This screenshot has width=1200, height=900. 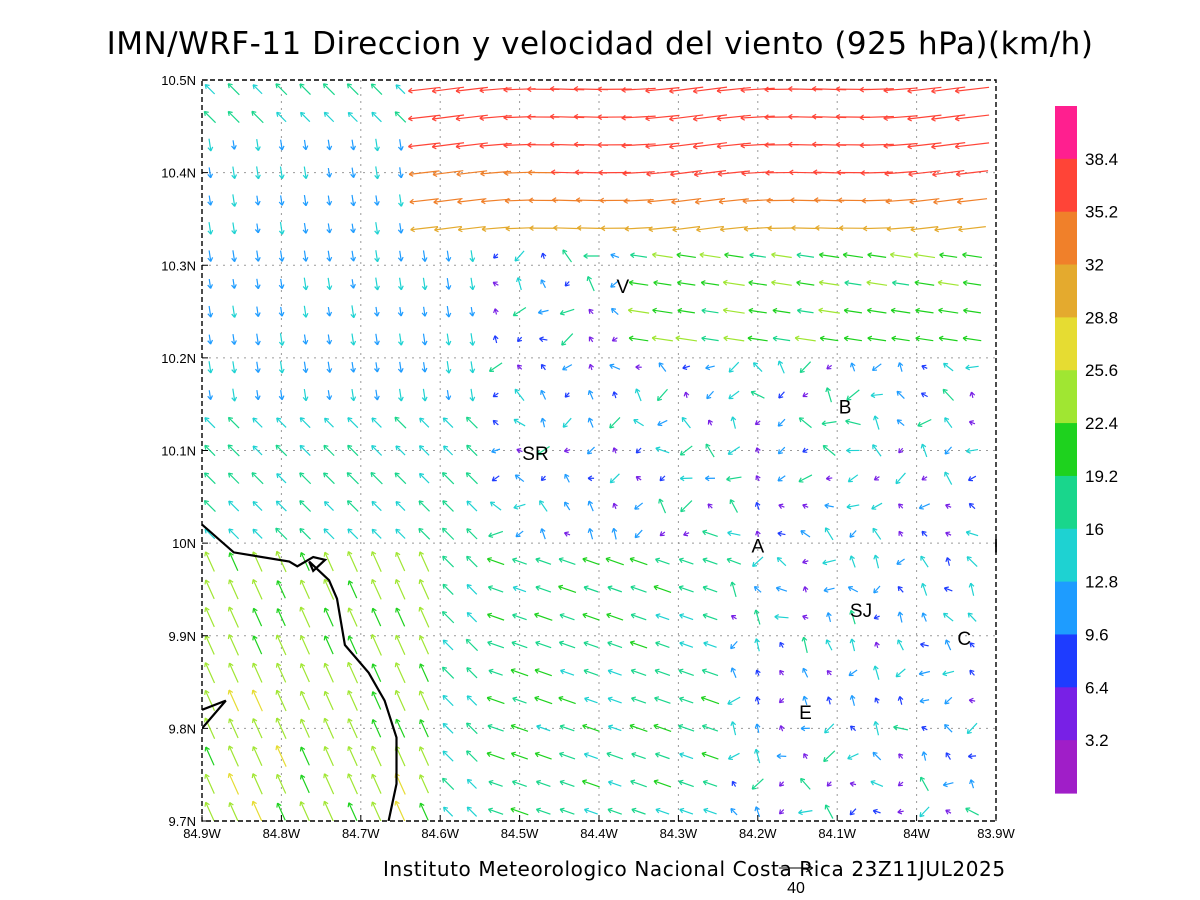 I want to click on colorbar-segment, so click(x=1066, y=291).